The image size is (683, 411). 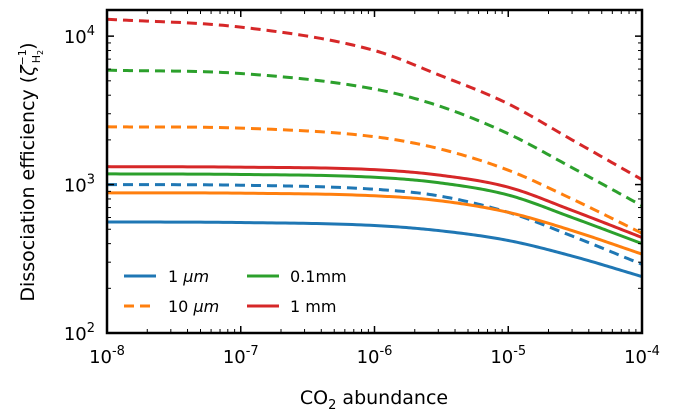 I want to click on legend-label-1um: 1 μm, so click(x=188, y=276).